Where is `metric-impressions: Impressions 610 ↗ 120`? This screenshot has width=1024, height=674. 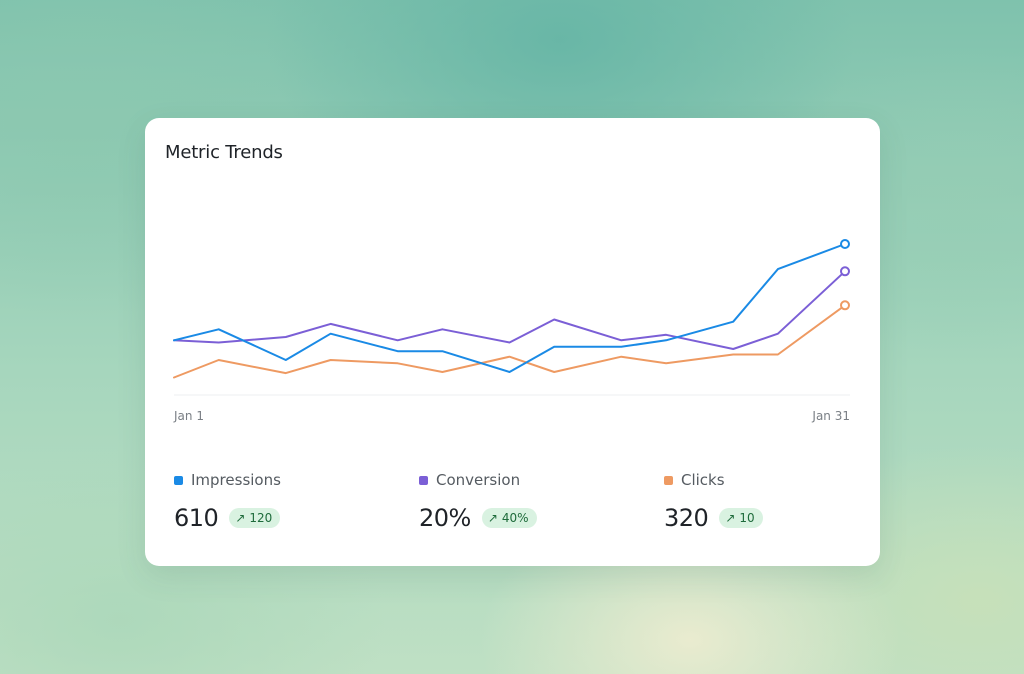
metric-impressions: Impressions 610 ↗ 120 is located at coordinates (289, 501).